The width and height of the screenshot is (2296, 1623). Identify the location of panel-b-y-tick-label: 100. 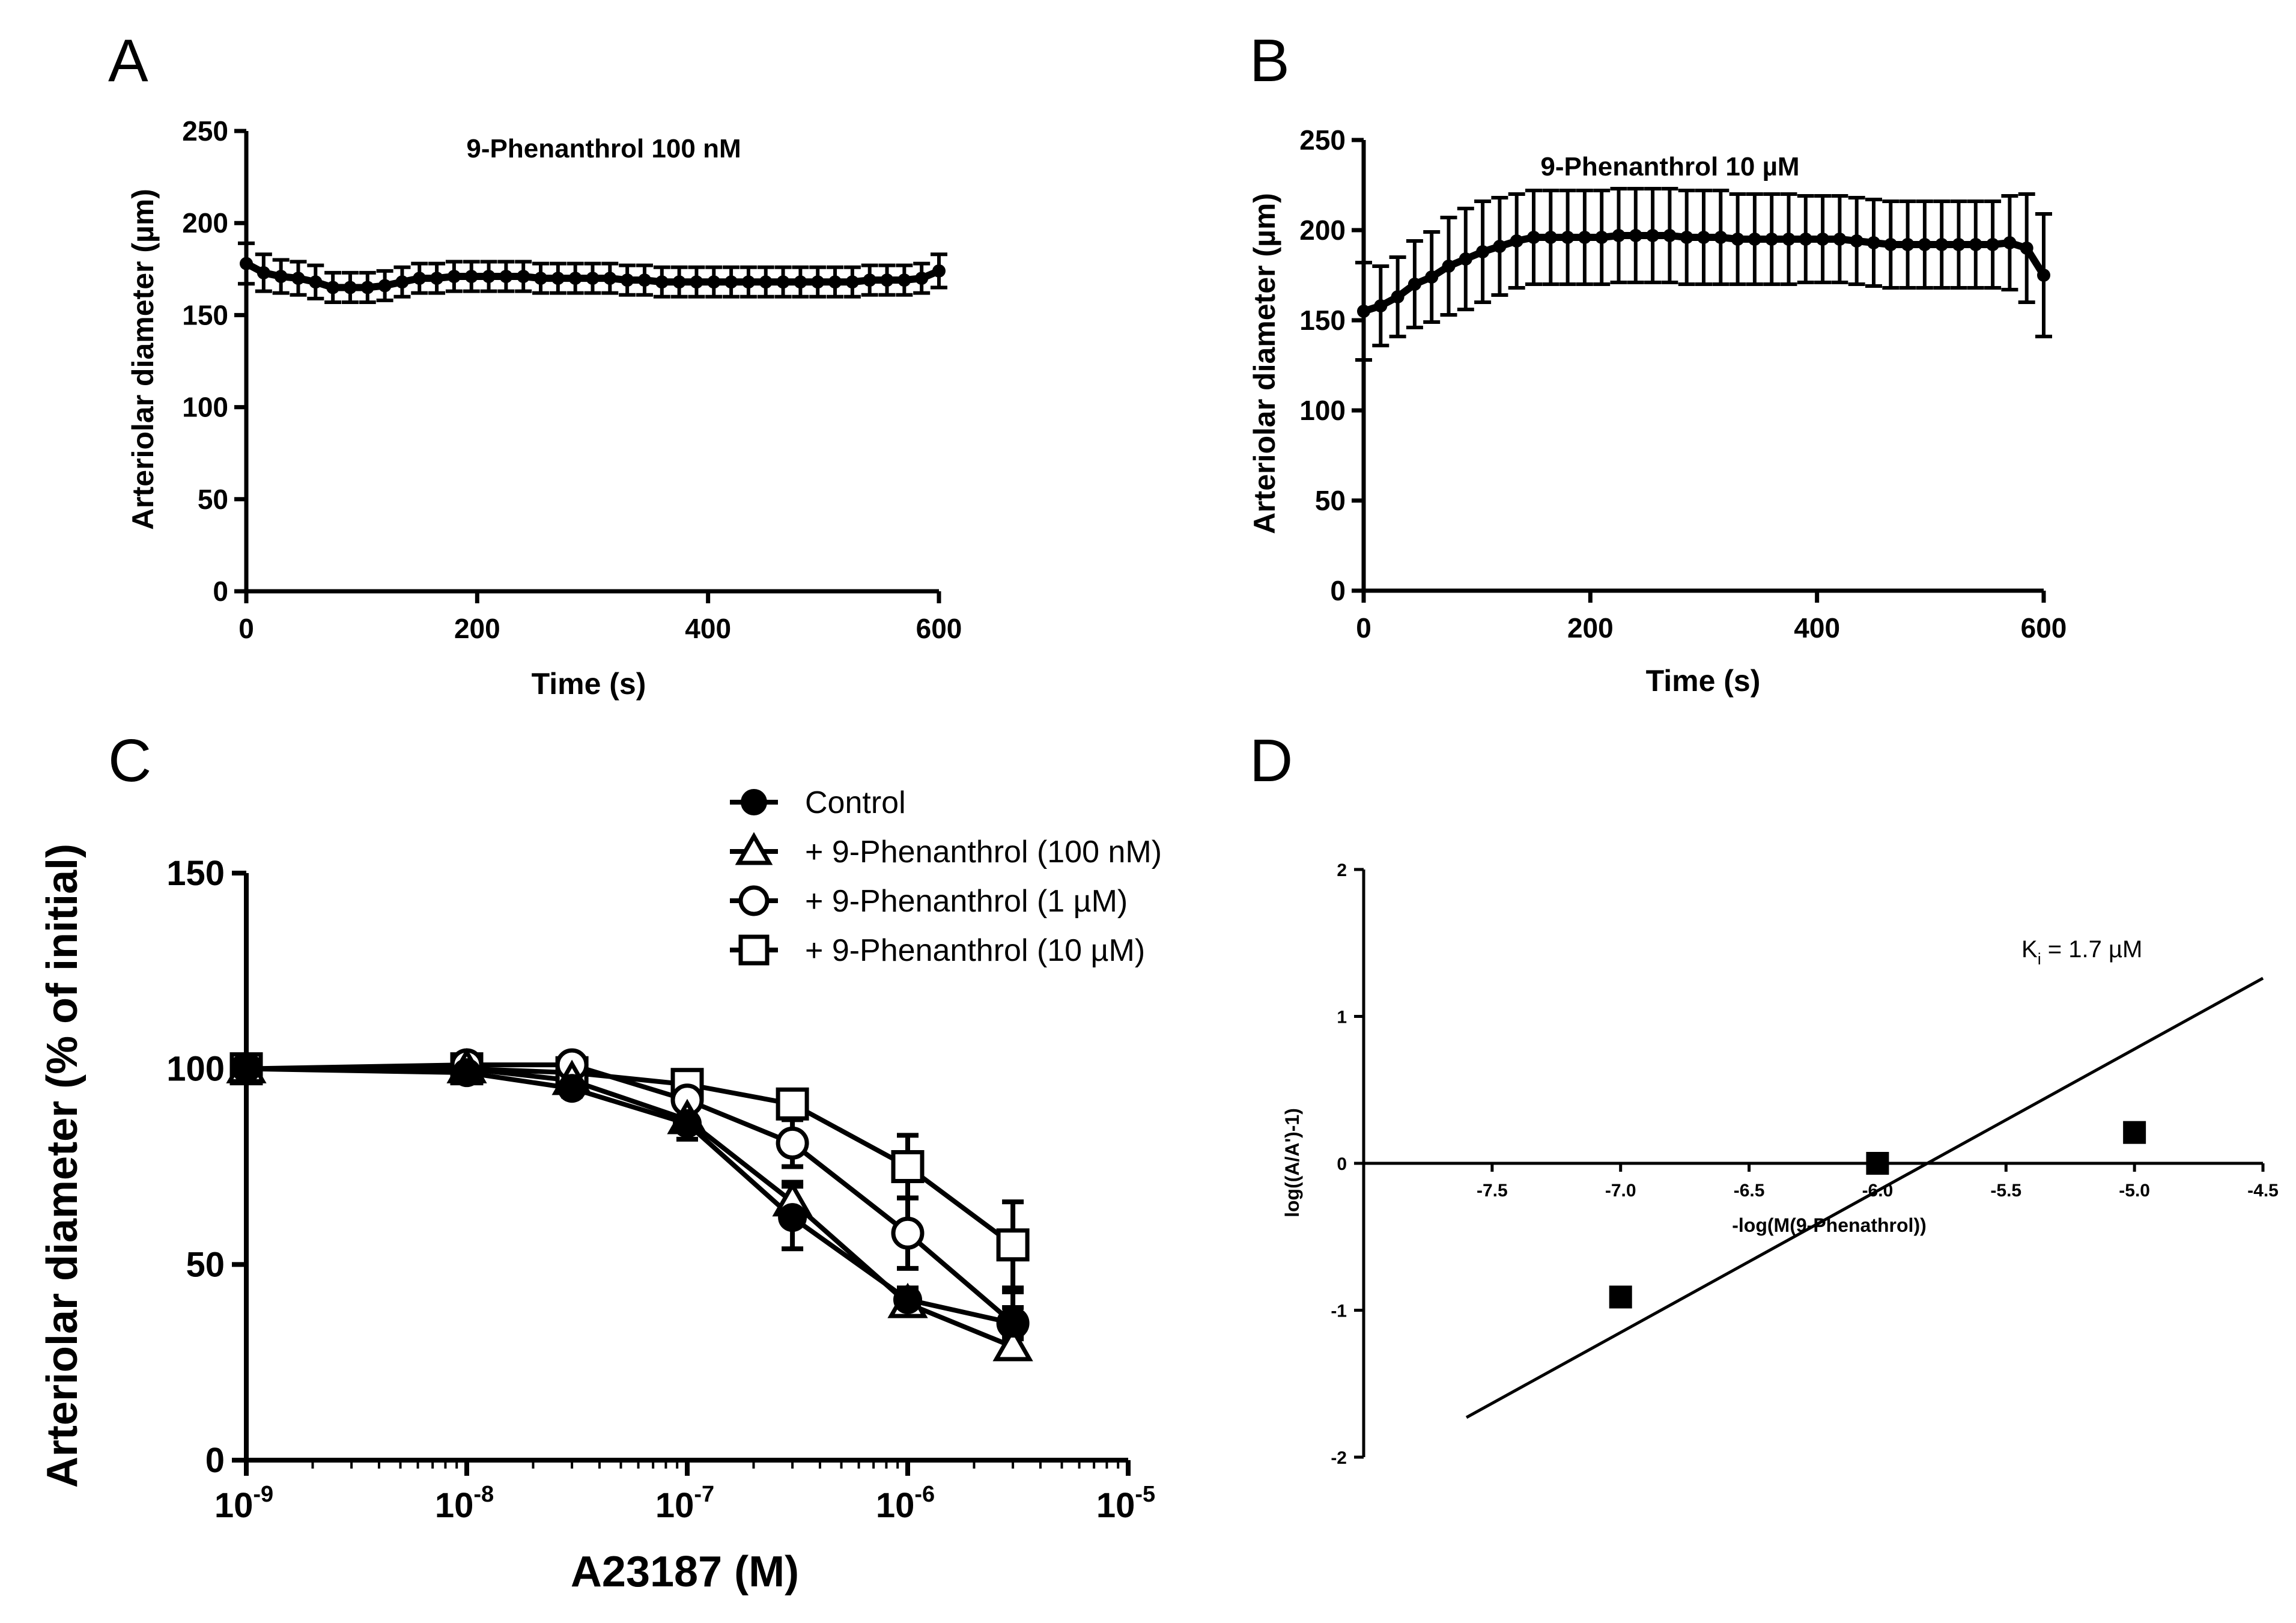
(1322, 410).